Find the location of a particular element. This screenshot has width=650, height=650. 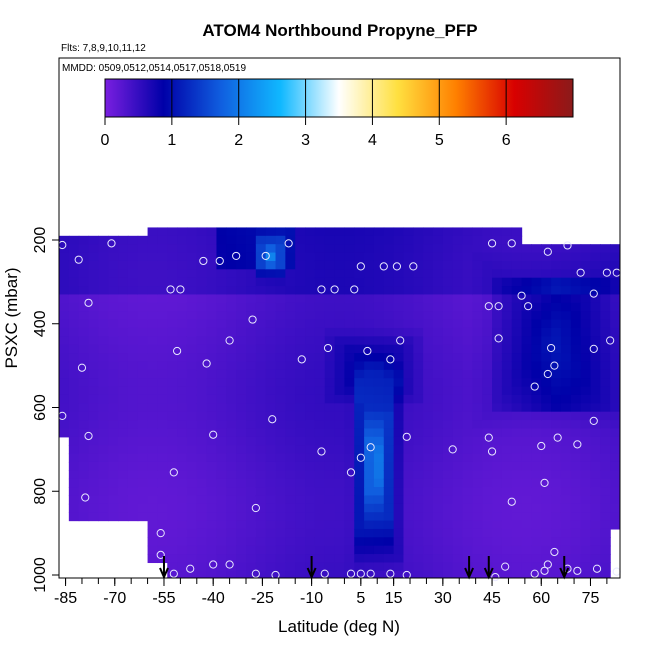

colorbar-tick-label: 6 is located at coordinates (506, 140).